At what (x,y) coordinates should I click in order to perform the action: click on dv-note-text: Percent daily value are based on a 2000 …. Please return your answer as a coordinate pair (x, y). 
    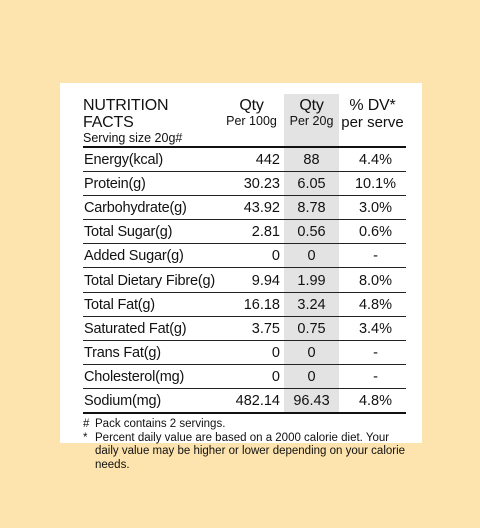
    Looking at the image, I should click on (250, 451).